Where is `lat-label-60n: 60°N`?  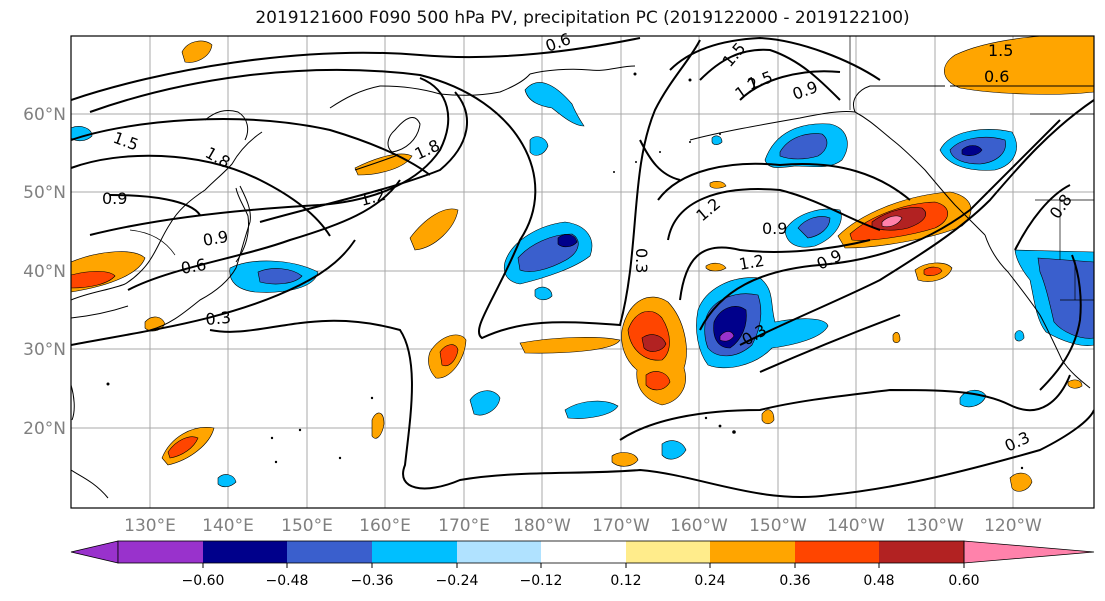
lat-label-60n: 60°N is located at coordinates (44, 115).